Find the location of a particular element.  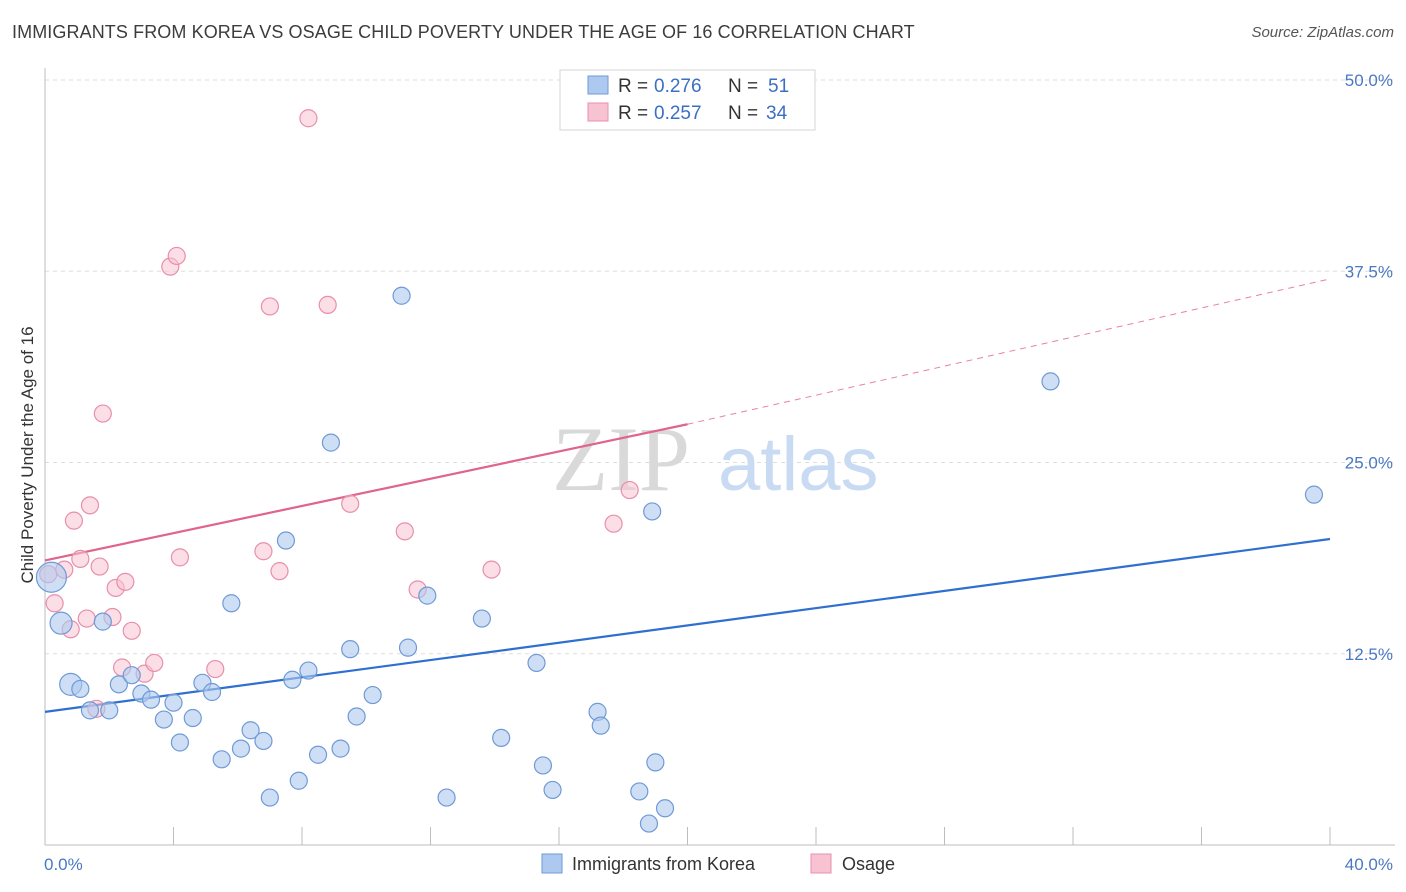

bottom-legend: Immigrants from Korea Osage is located at coordinates (718, 863).